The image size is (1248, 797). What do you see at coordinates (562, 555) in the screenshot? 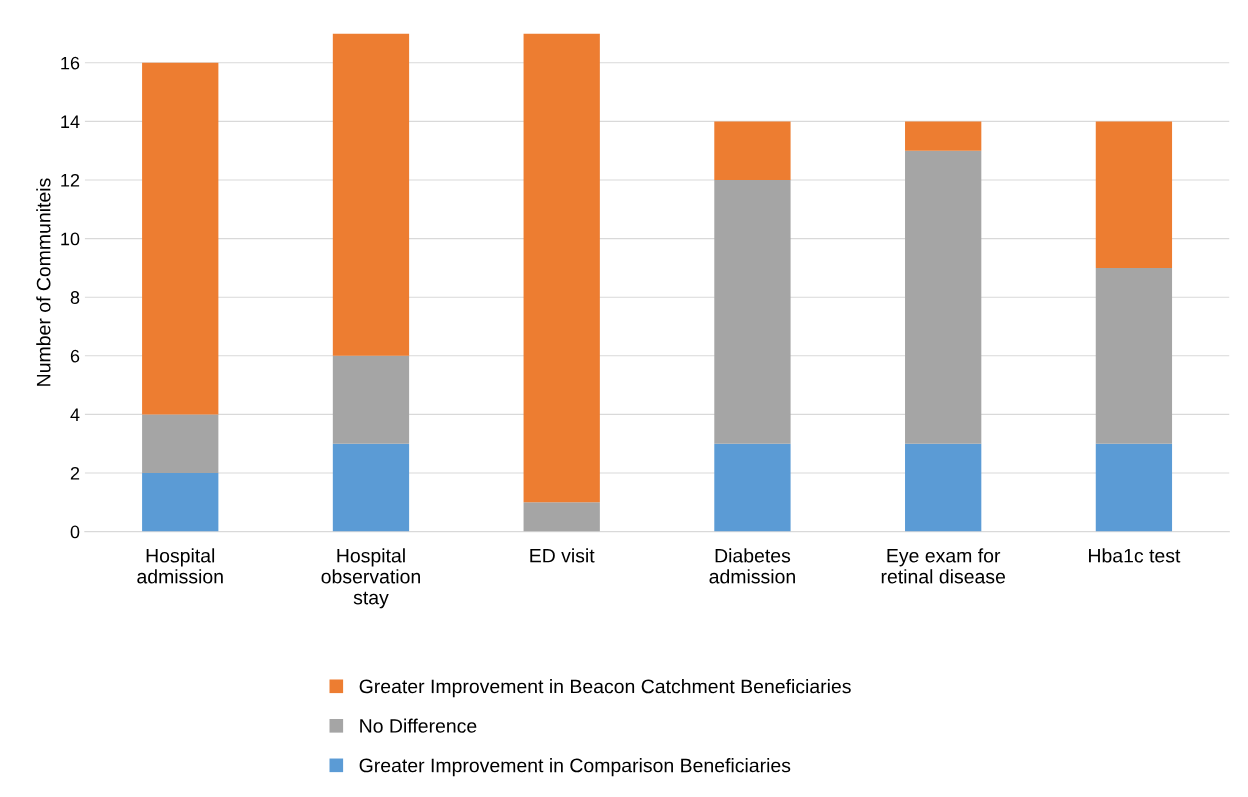
I see `x-tick-label: ED visit` at bounding box center [562, 555].